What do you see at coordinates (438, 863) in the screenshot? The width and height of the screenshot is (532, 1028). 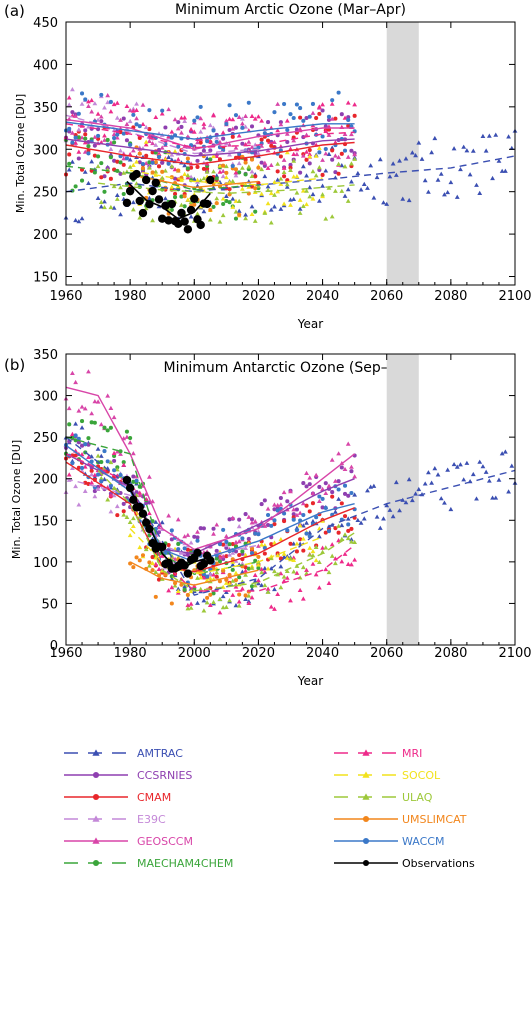 I see `legend-label-observations: Observations` at bounding box center [438, 863].